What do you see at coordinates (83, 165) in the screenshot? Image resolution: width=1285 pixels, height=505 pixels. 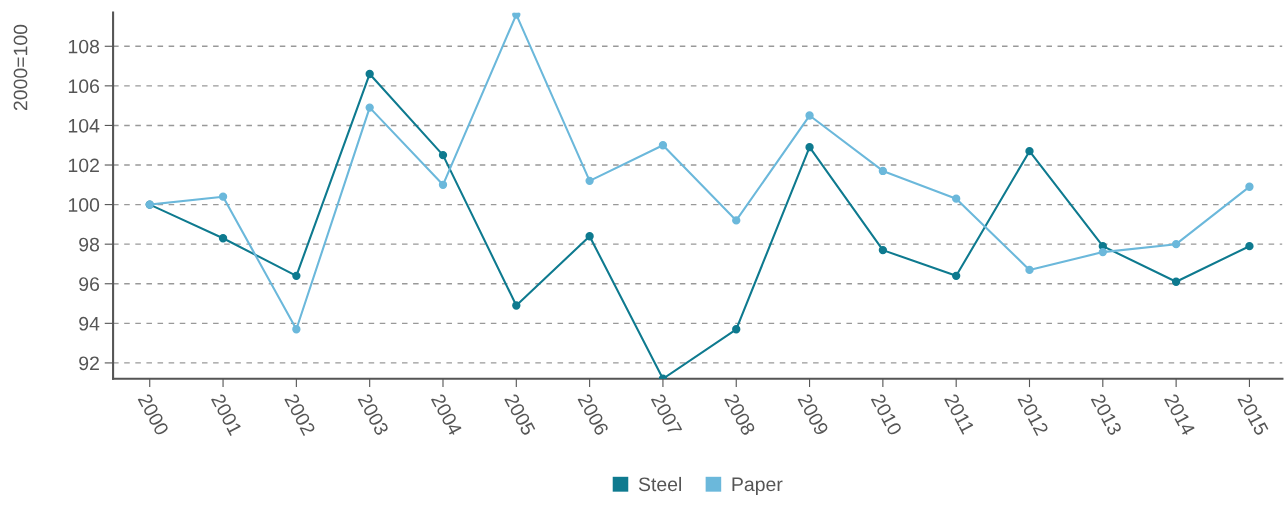 I see `y-tick-label: 102` at bounding box center [83, 165].